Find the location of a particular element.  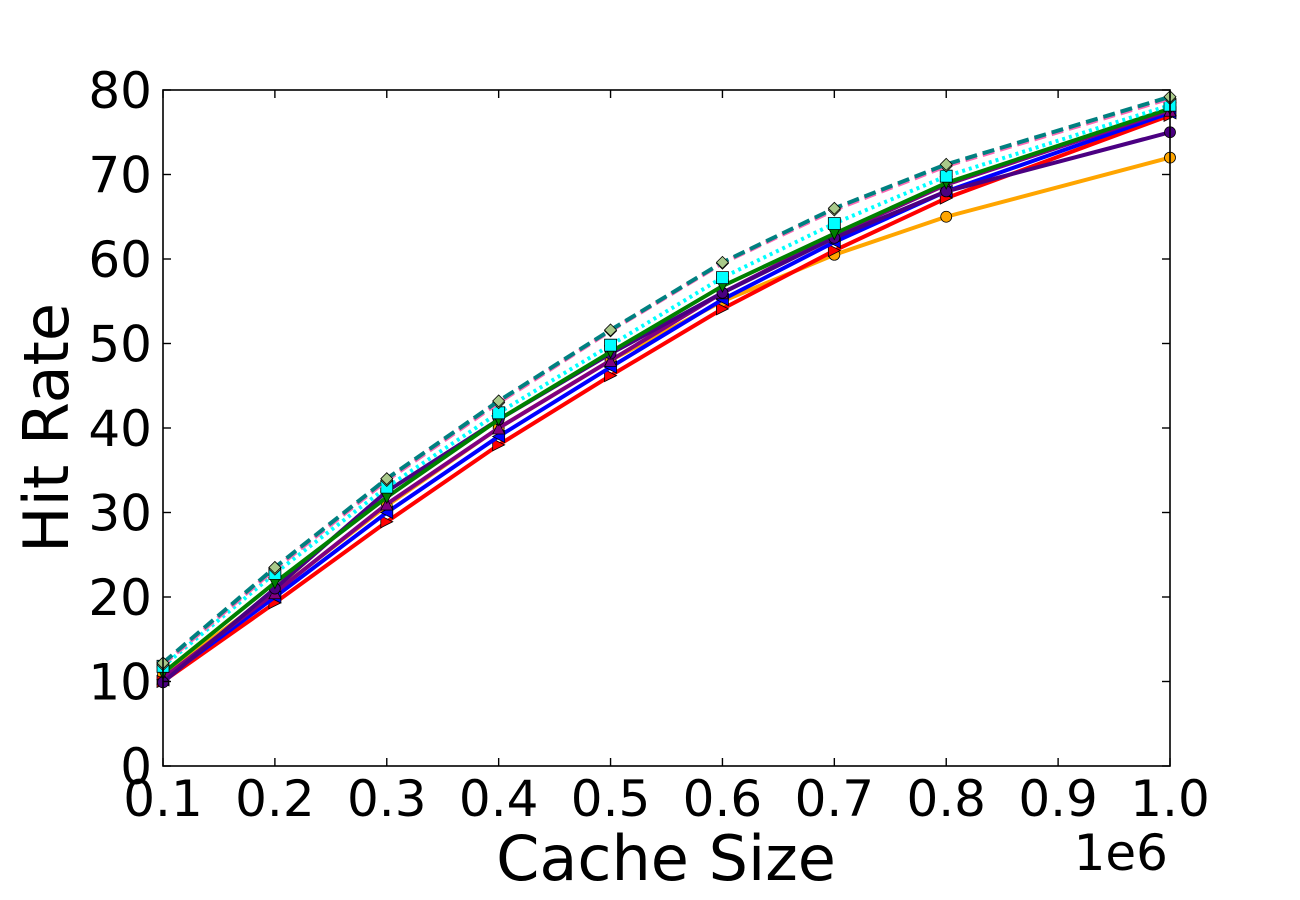

y-axis-title: Hit Rate is located at coordinates (46, 428).